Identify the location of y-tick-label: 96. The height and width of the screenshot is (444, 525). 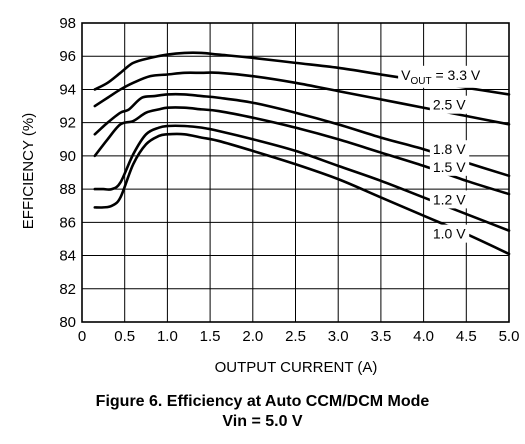
(67, 56).